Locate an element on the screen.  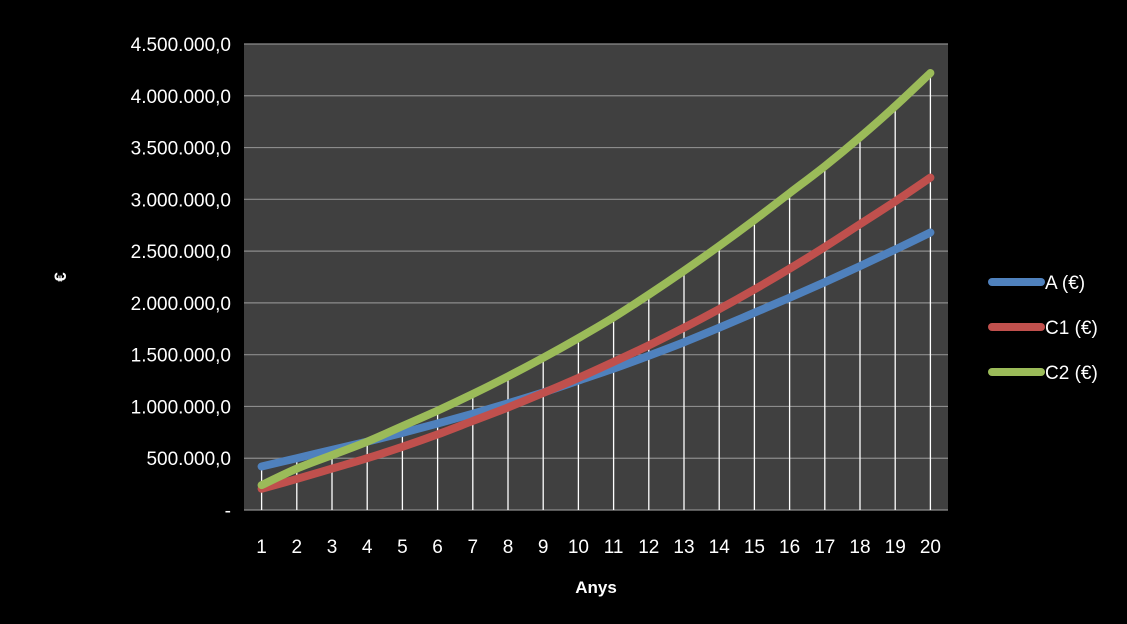
y-tick-label: 500.000,0 is located at coordinates (188, 459).